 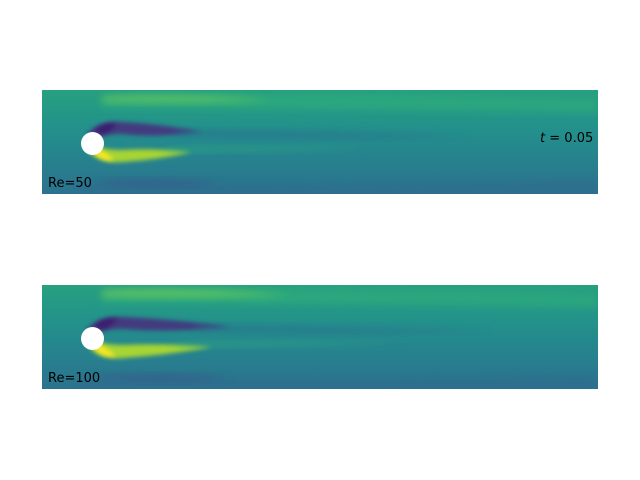 I want to click on time-annotation: t = 0.05, so click(x=566, y=139).